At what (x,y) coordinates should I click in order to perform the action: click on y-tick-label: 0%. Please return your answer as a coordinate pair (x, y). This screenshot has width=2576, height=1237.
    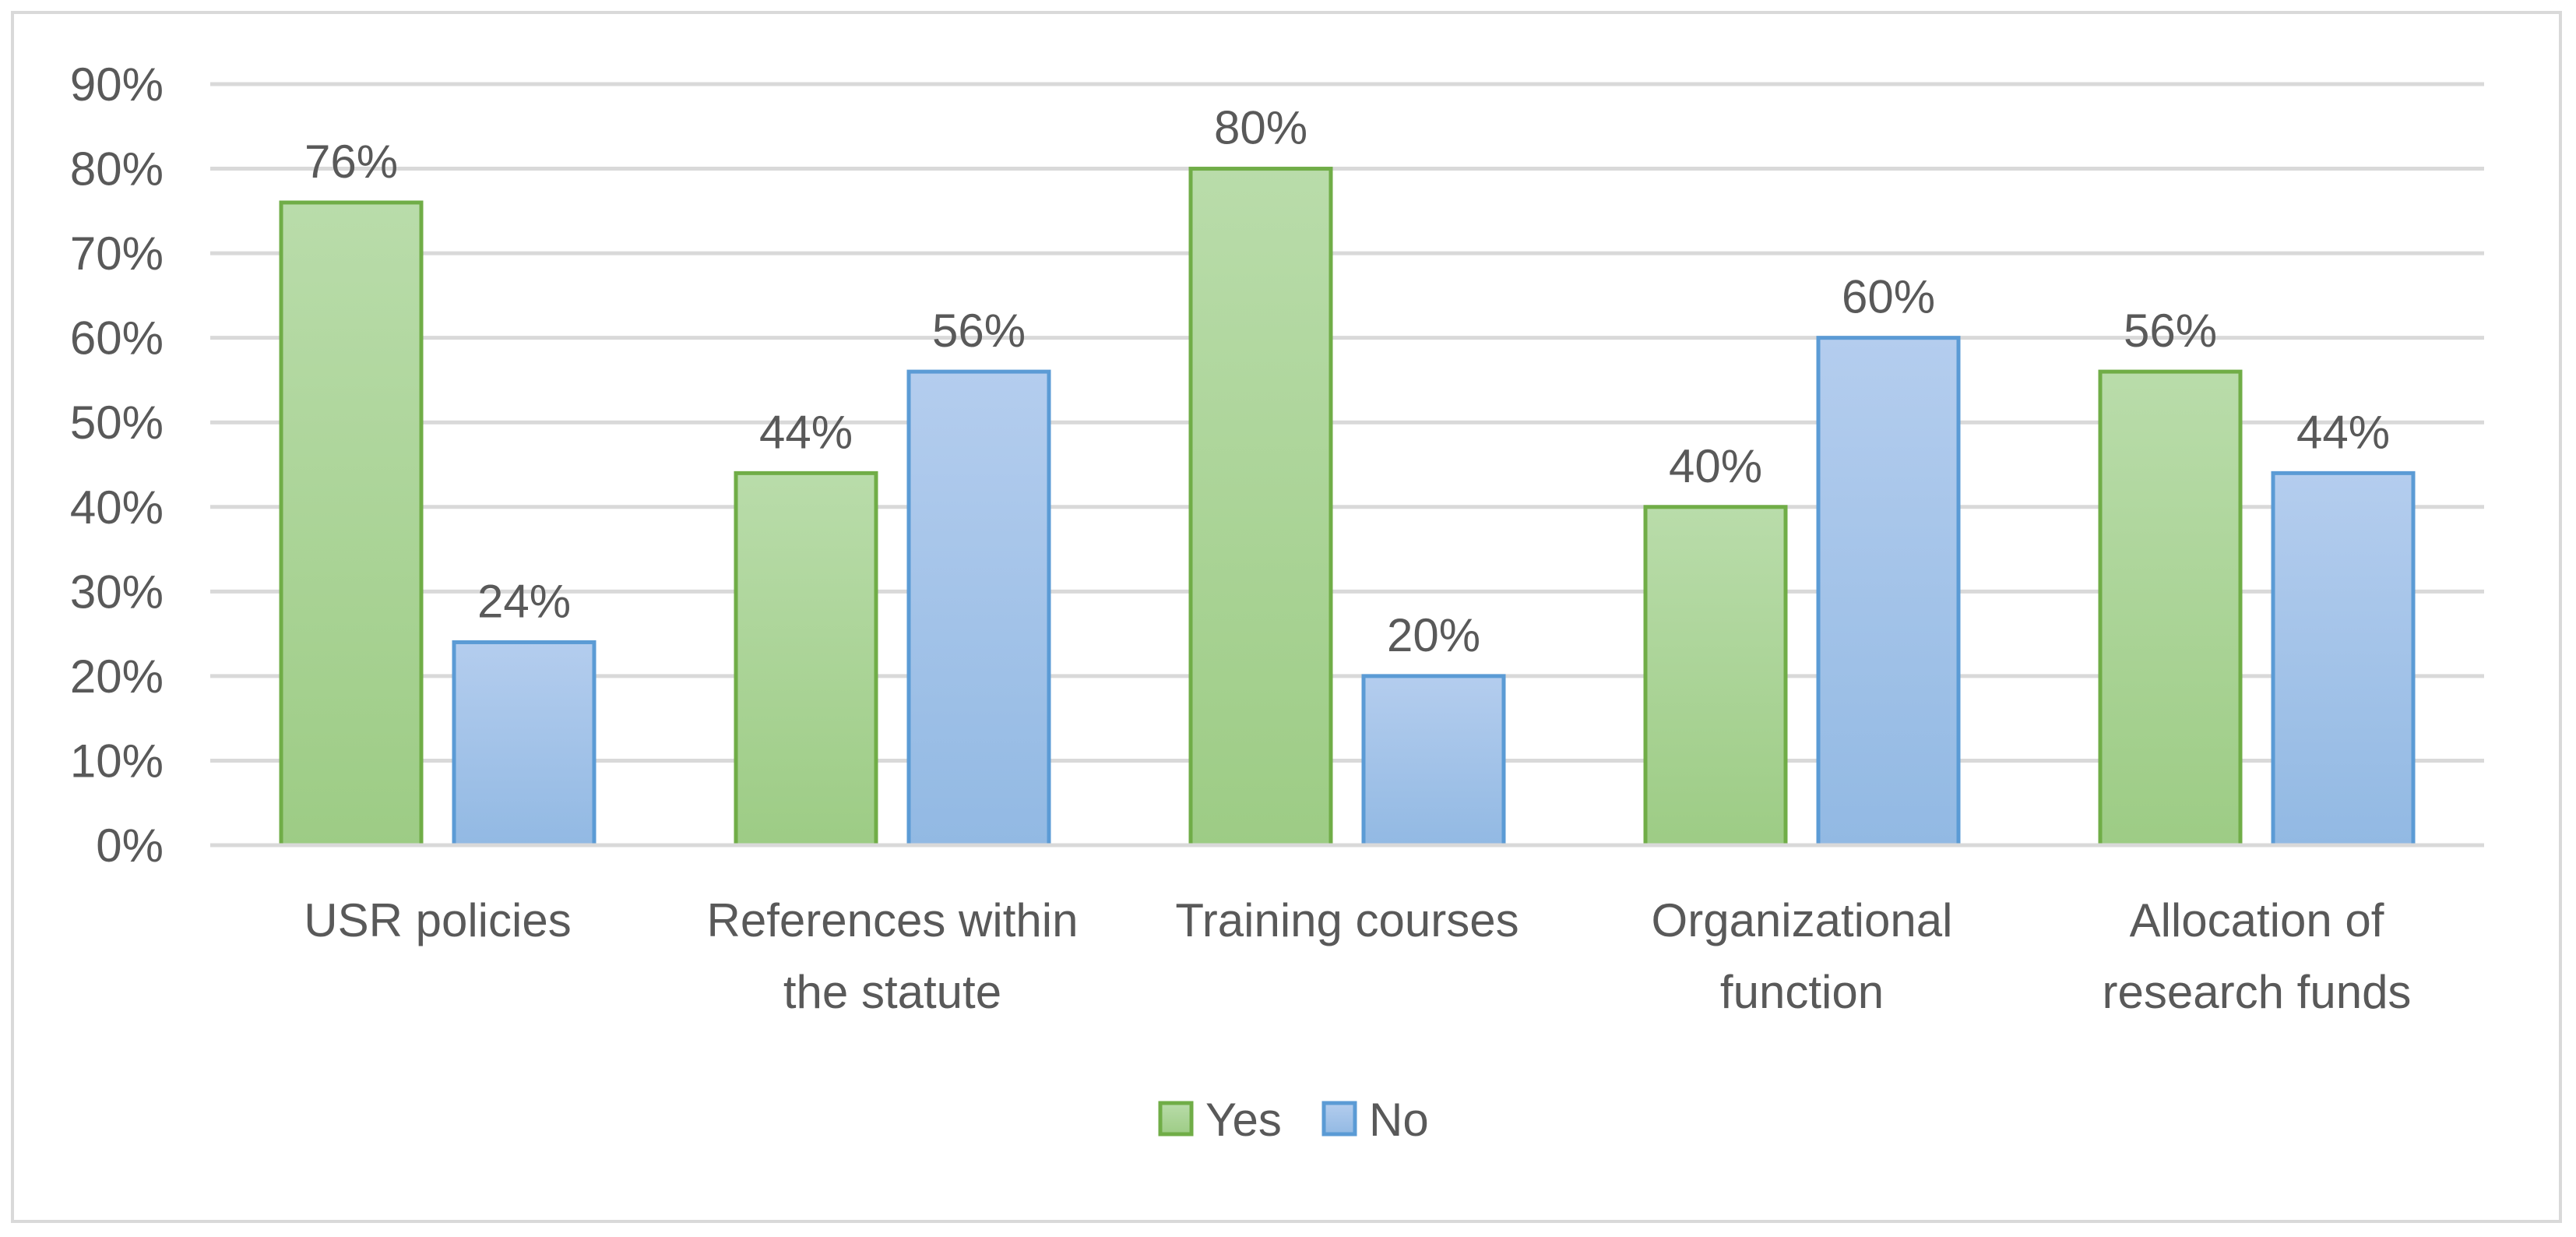
    Looking at the image, I should click on (130, 845).